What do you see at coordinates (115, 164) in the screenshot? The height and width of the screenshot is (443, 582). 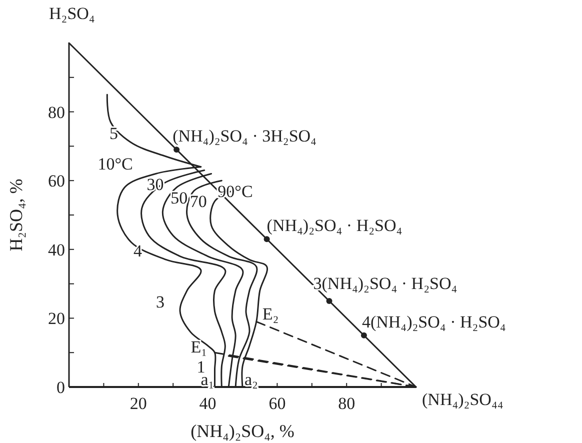 I see `annotation: 10°C` at bounding box center [115, 164].